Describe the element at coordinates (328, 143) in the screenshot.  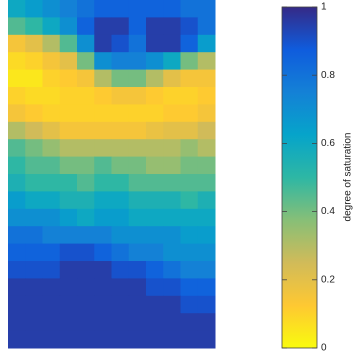
I see `colorbar-tick-label: 0.6` at that location.